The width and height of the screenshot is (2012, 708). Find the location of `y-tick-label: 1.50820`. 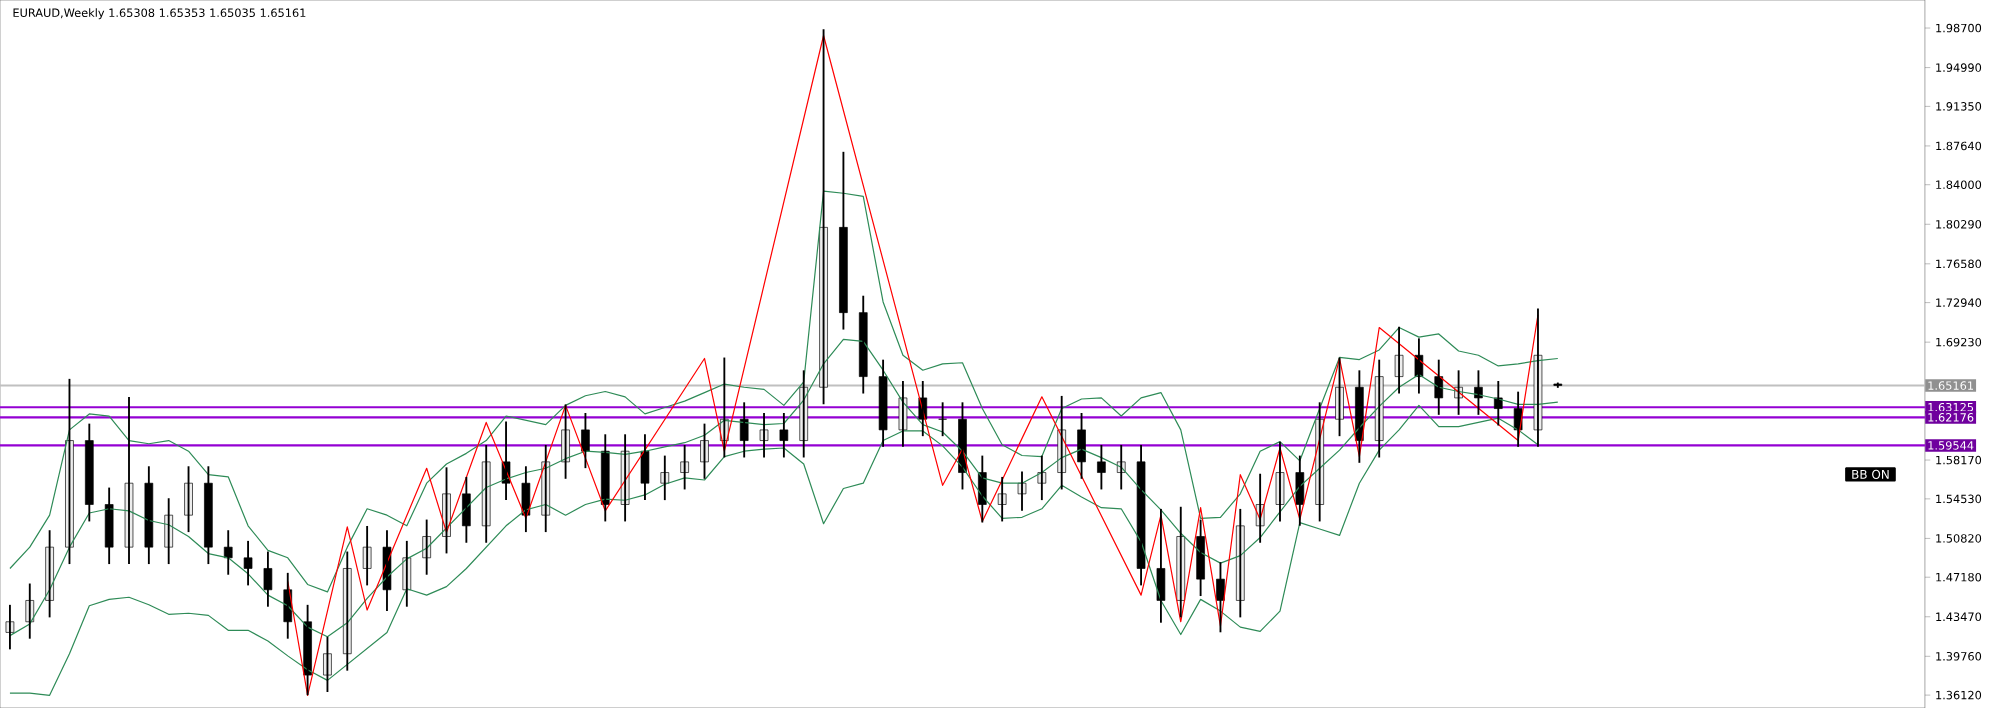

y-tick-label: 1.50820 is located at coordinates (1959, 538).